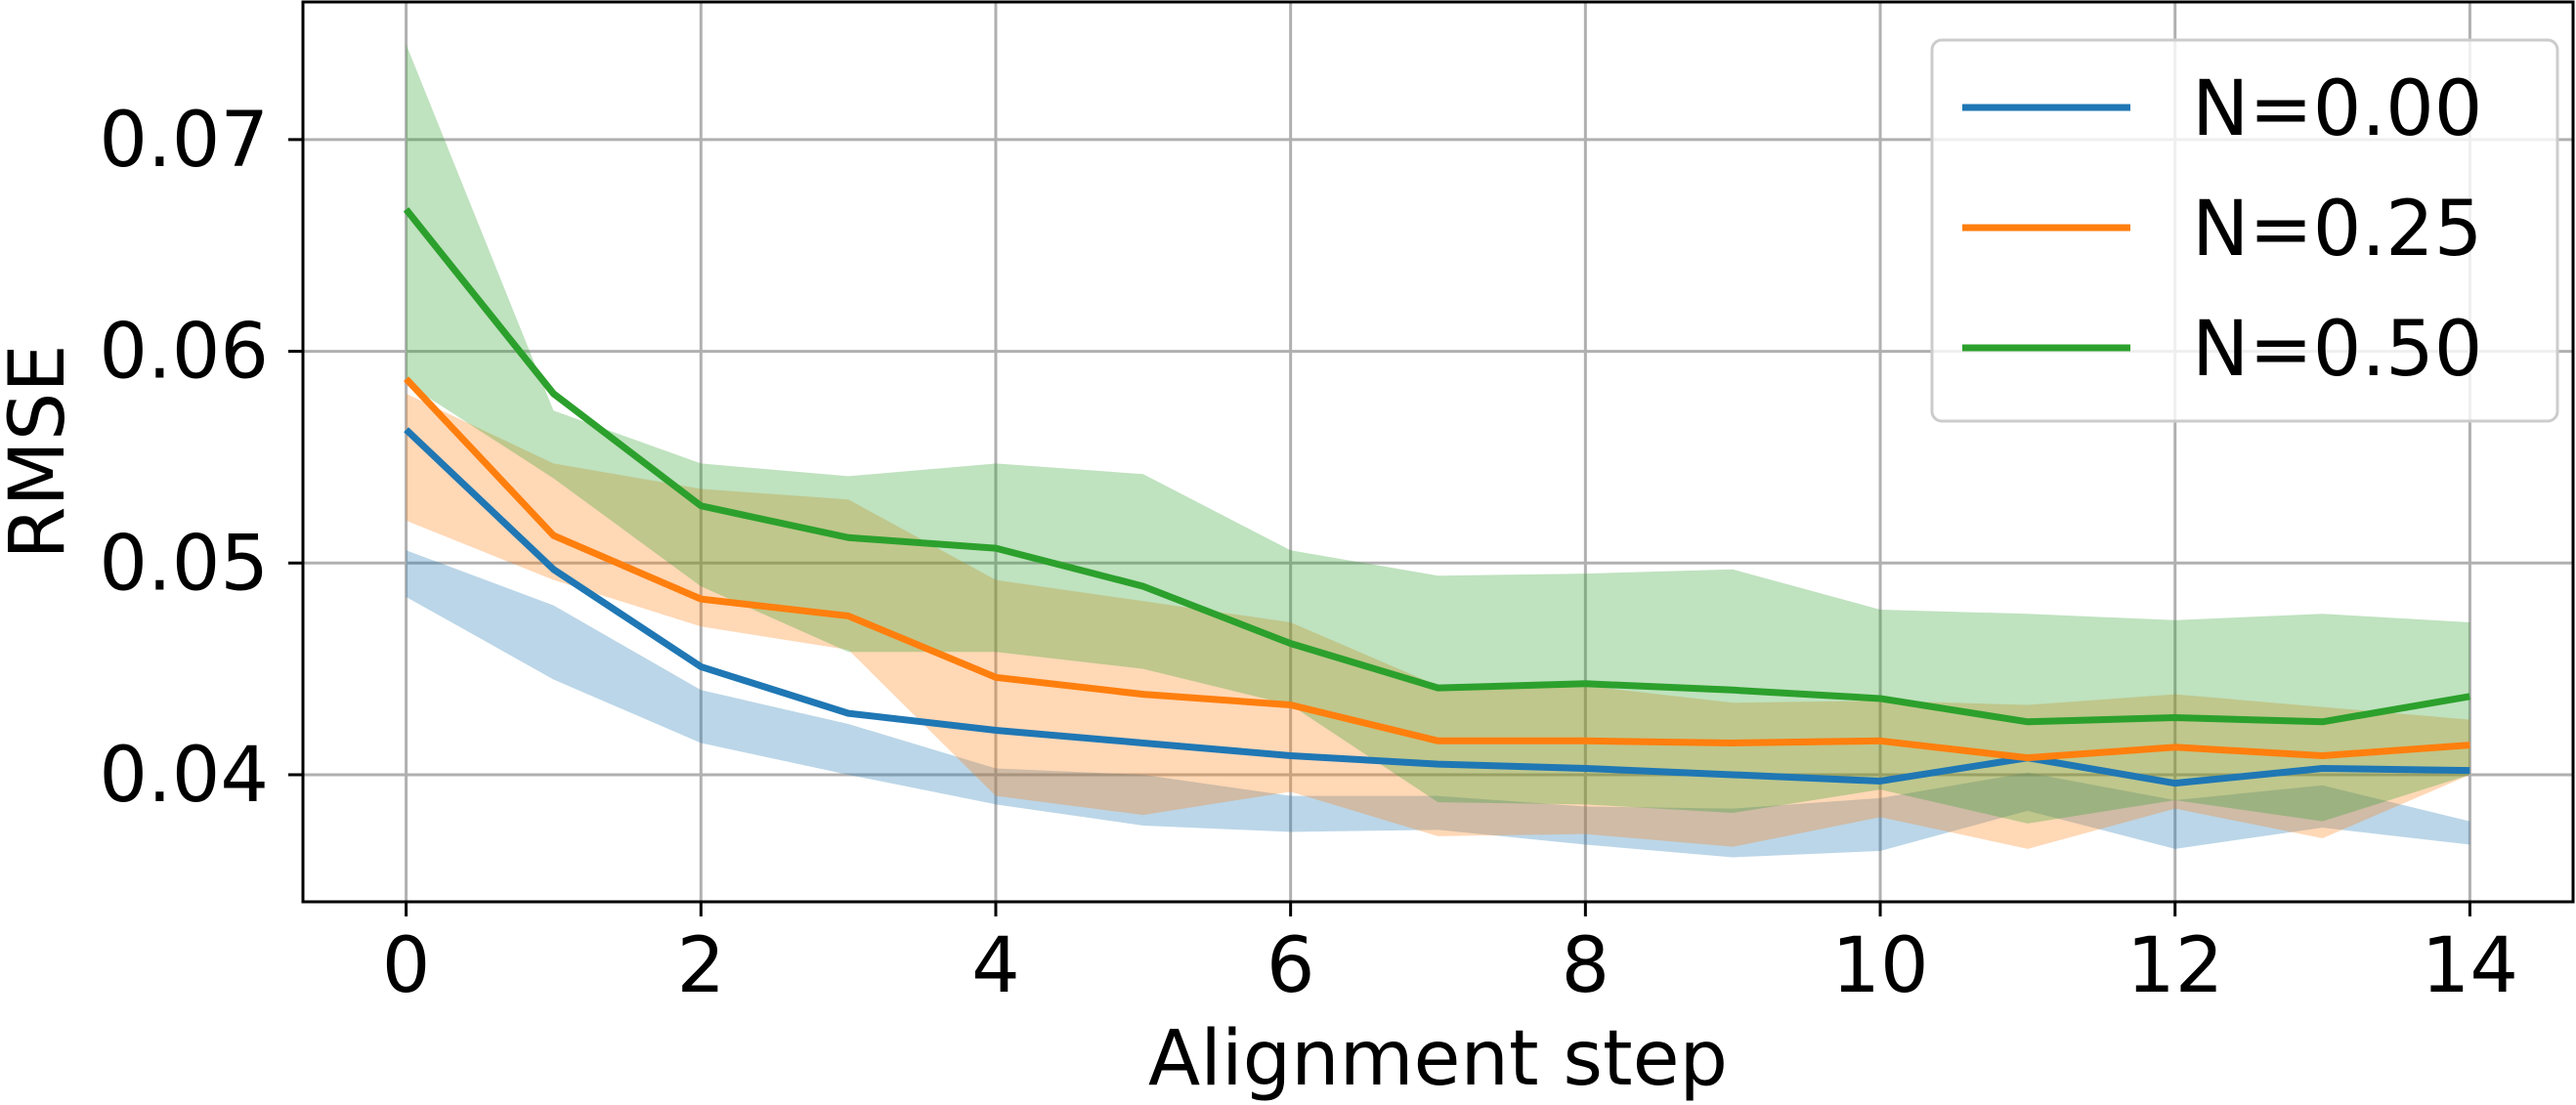 The image size is (2576, 1105). Describe the element at coordinates (1291, 966) in the screenshot. I see `x-tick-label: 6` at that location.